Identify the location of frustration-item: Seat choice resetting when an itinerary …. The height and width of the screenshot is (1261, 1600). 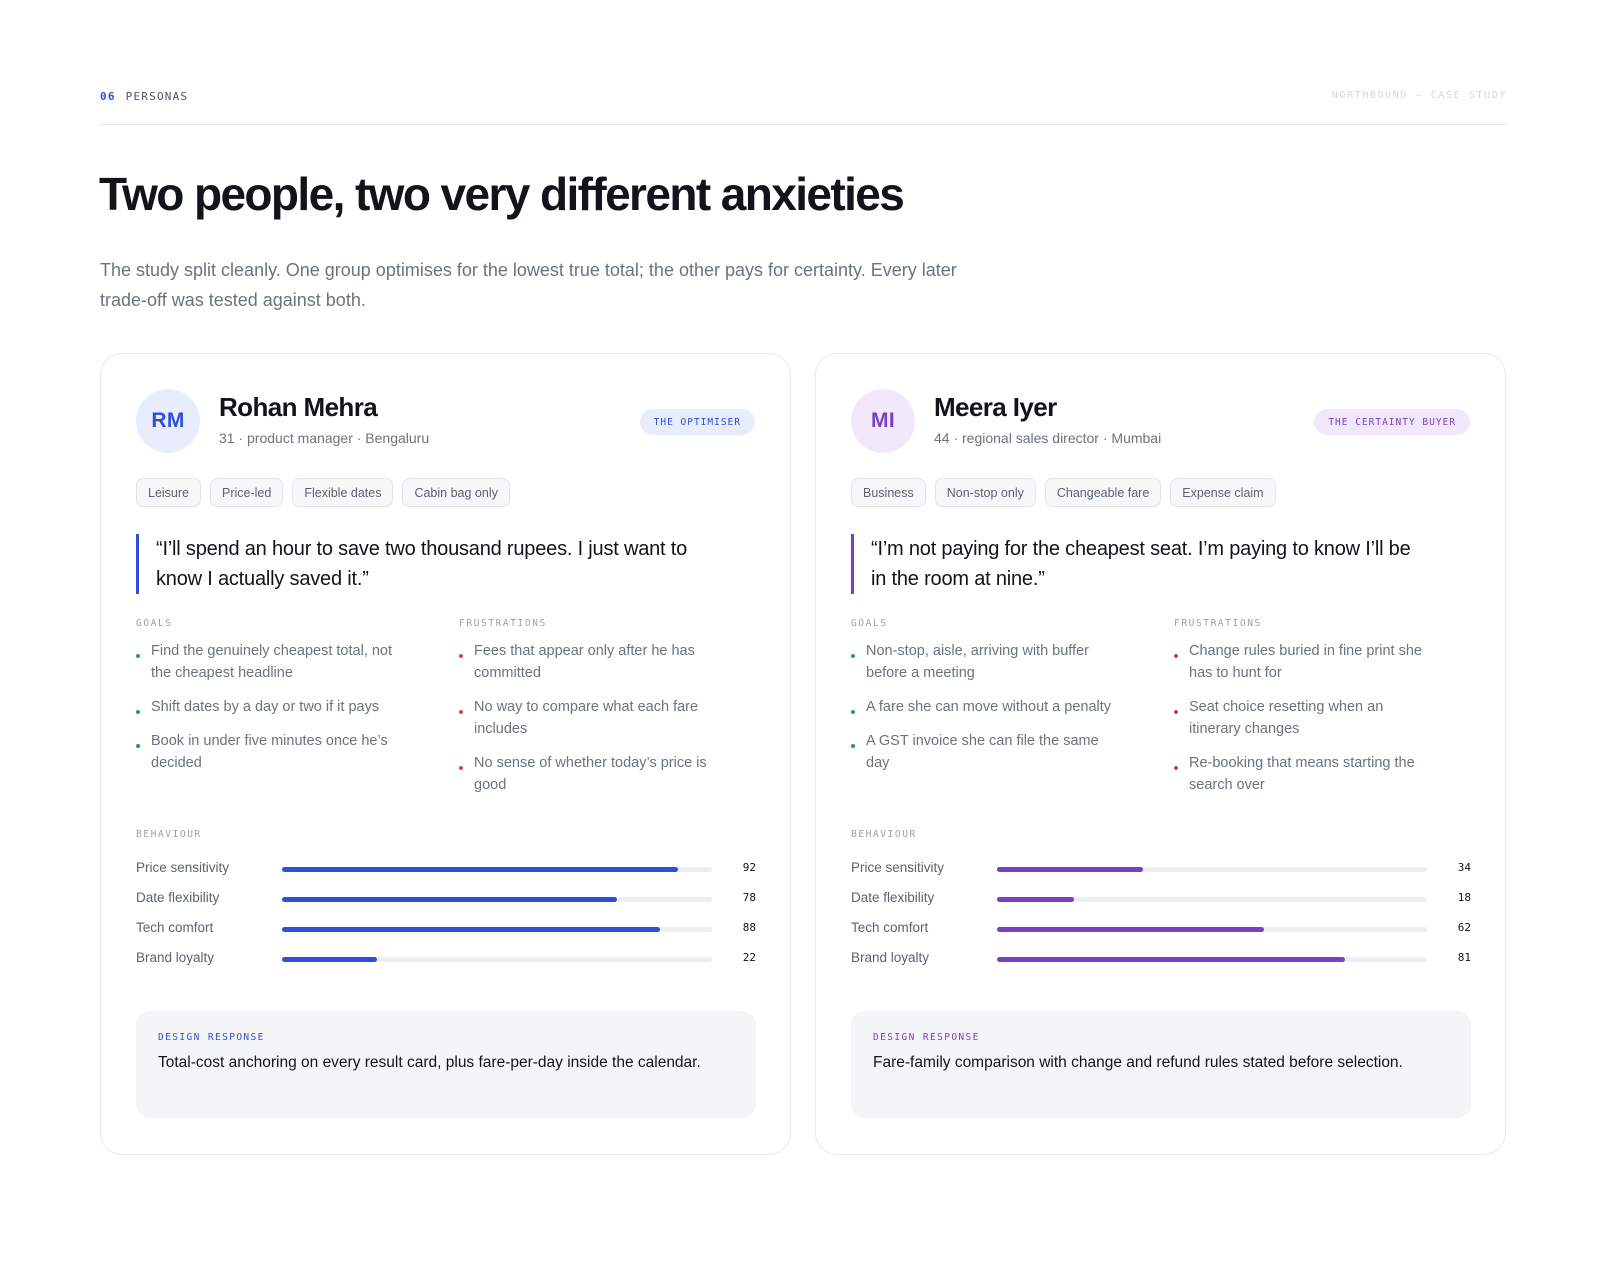
(1305, 718).